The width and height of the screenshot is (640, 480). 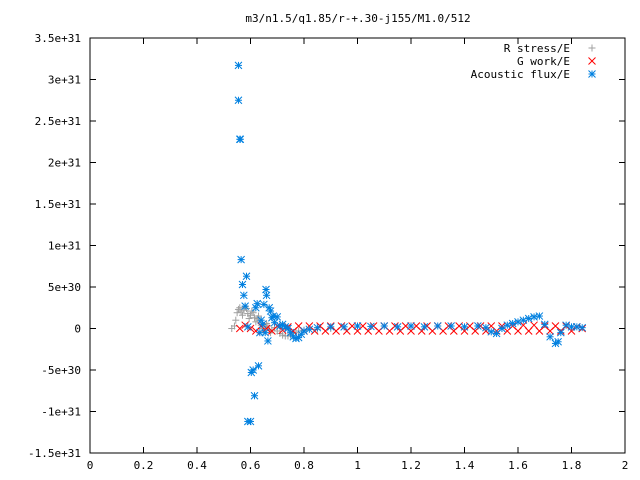 What do you see at coordinates (304, 465) in the screenshot?
I see `x-tick-label: 0.8` at bounding box center [304, 465].